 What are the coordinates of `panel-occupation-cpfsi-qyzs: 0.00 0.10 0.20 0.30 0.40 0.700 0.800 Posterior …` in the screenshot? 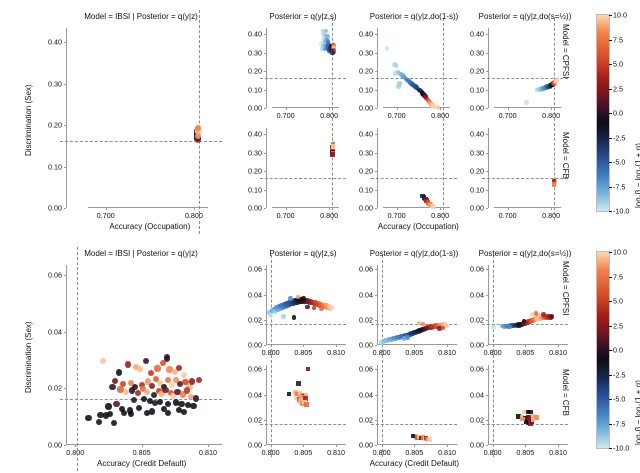 It's located at (297, 66).